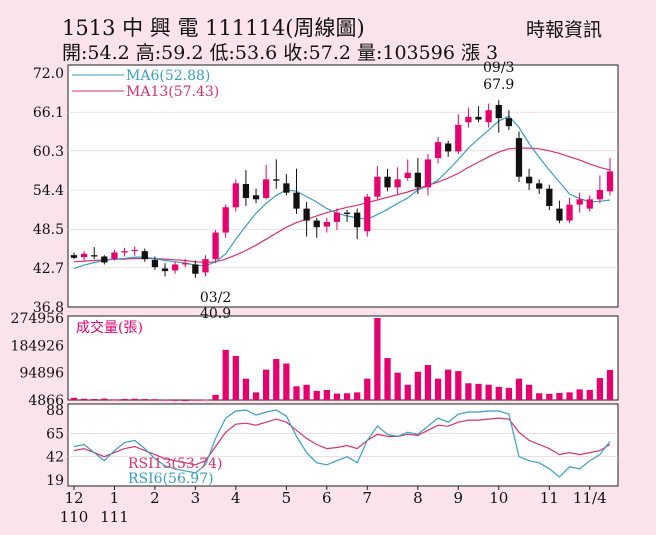 The image size is (656, 535). I want to click on x-tick-label: 5, so click(287, 498).